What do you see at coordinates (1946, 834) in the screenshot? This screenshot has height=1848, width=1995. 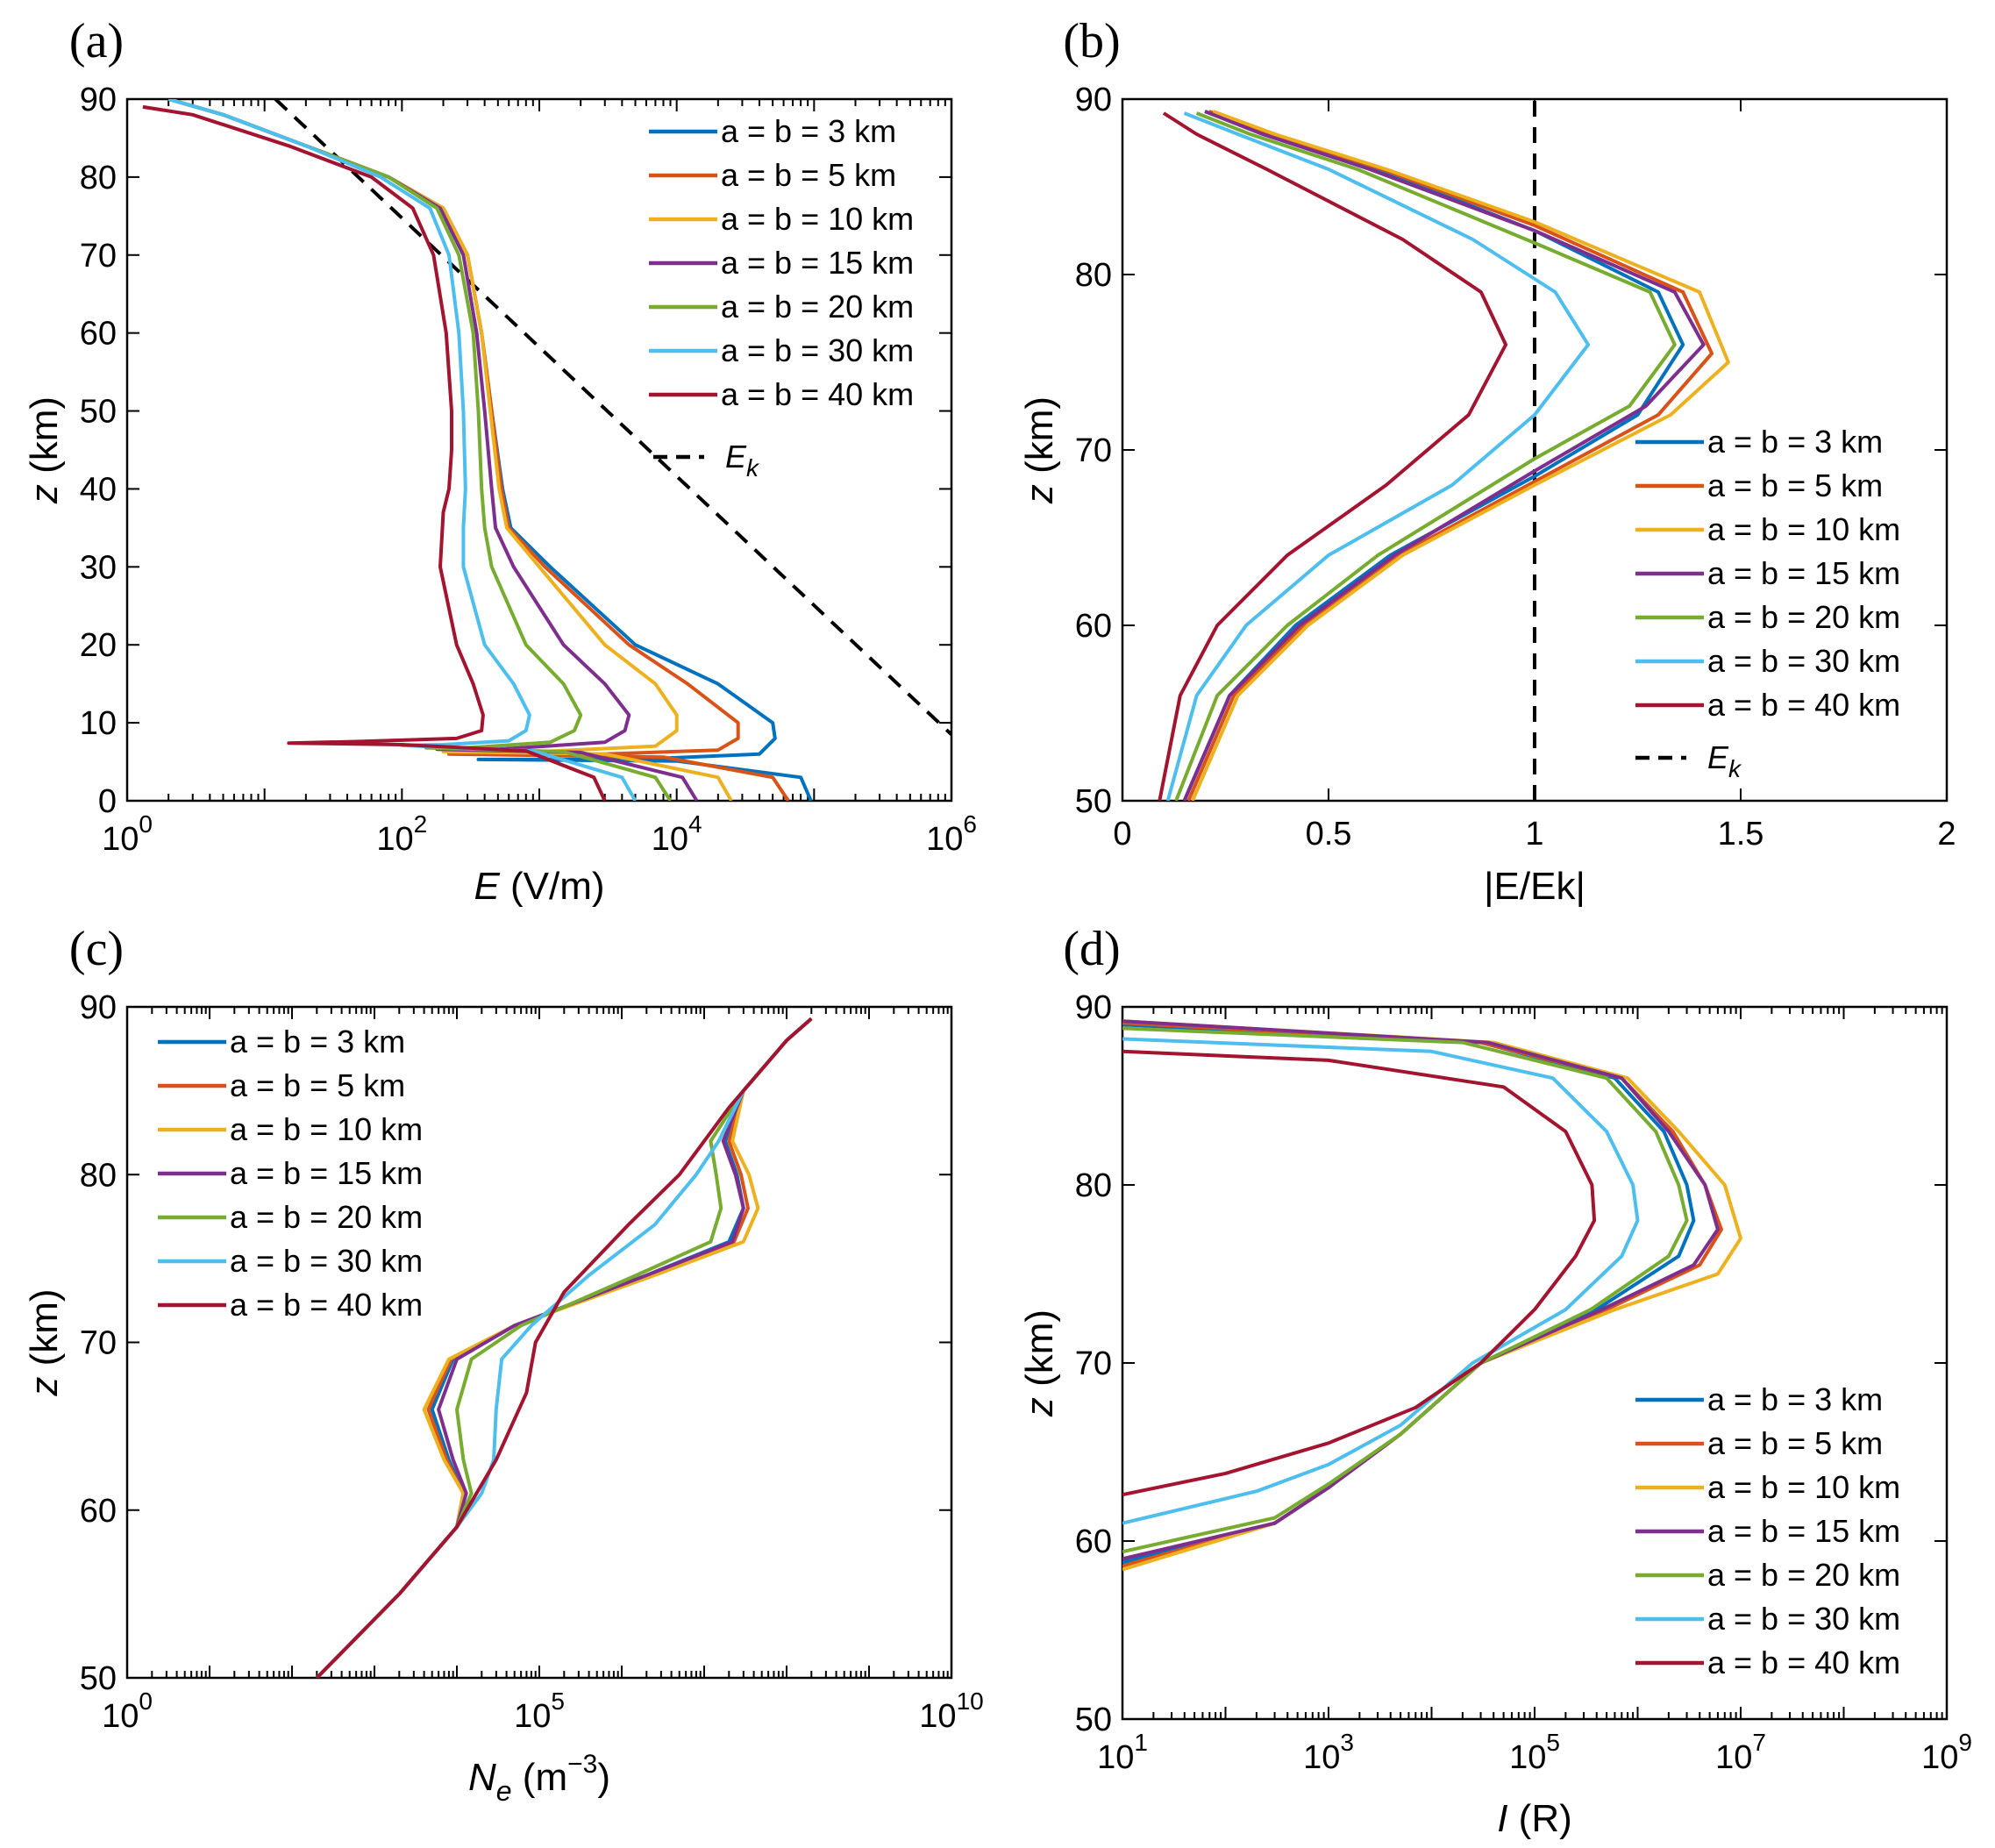 I see `x-tick-label: 2` at bounding box center [1946, 834].